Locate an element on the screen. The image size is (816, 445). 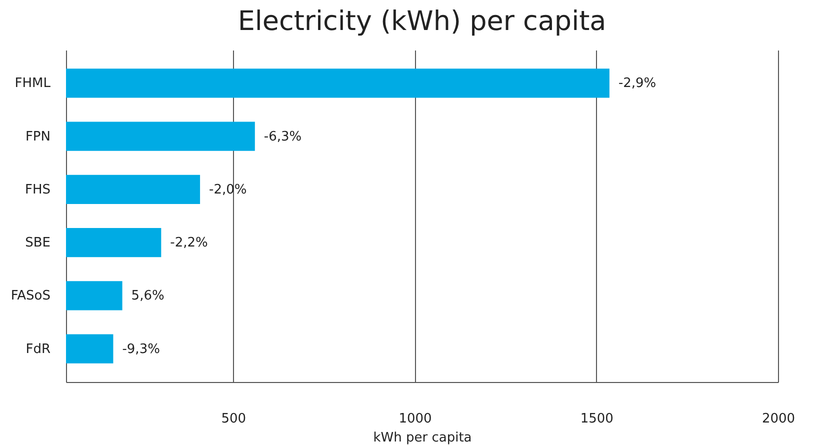
y-tick-label: FdR is located at coordinates (38, 349).